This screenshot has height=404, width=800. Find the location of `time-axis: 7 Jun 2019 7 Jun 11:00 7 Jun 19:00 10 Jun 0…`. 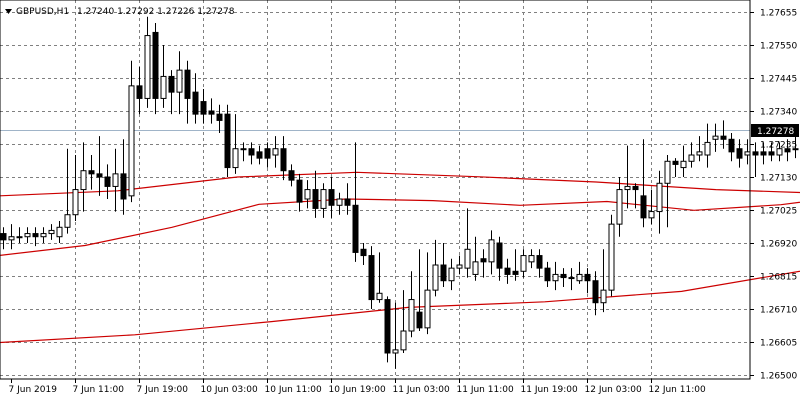

time-axis: 7 Jun 2019 7 Jun 11:00 7 Jun 19:00 10 Jun 0… is located at coordinates (357, 387).